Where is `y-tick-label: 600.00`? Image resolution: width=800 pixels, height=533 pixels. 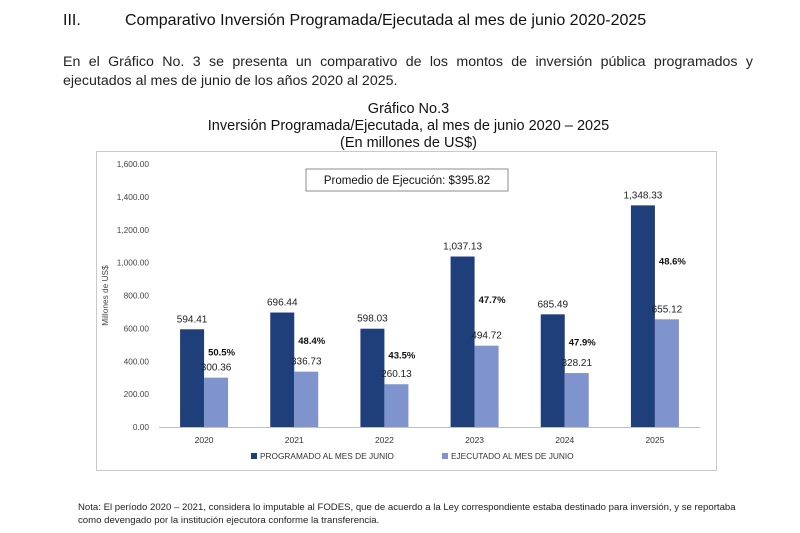
y-tick-label: 600.00 is located at coordinates (137, 328).